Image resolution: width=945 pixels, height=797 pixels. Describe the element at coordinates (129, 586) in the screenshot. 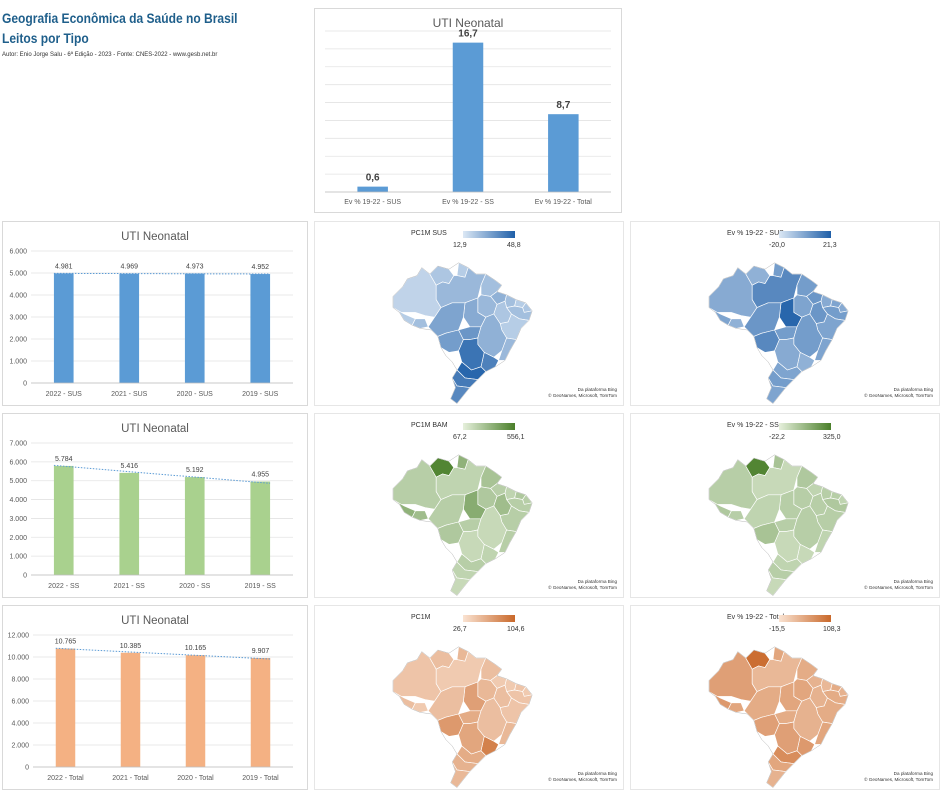

I see `x-tick-label: 2021 - SS` at that location.